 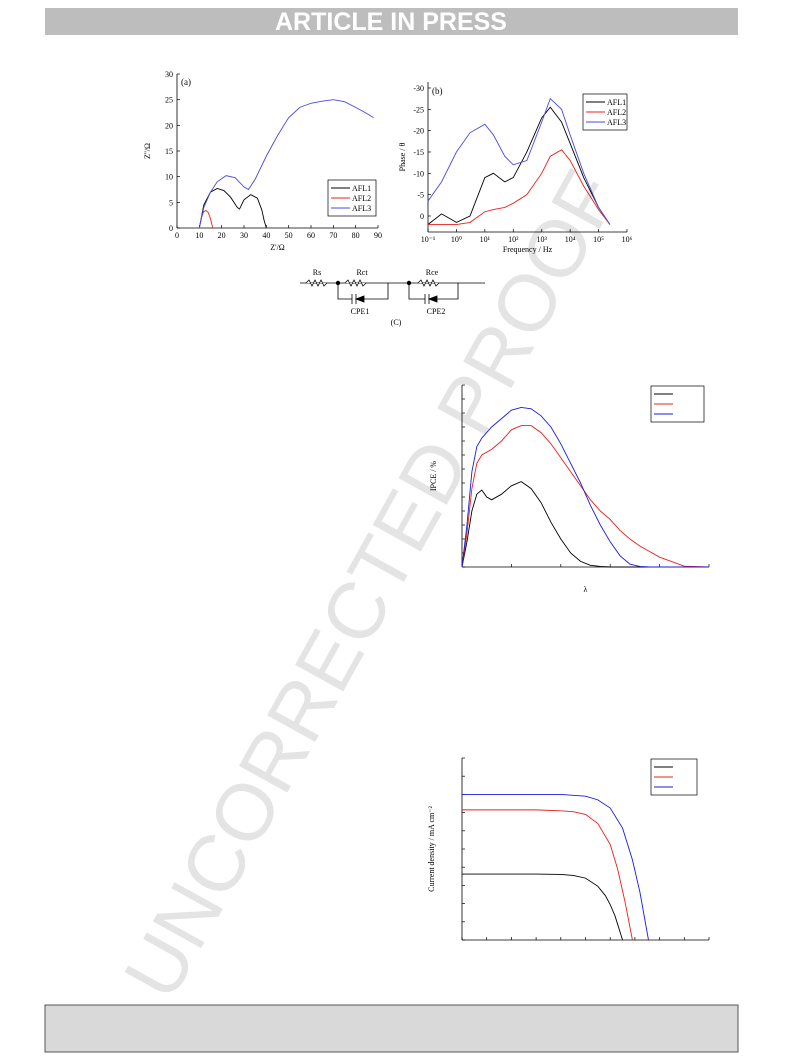 What do you see at coordinates (513, 239) in the screenshot?
I see `x-tick-label: 10²` at bounding box center [513, 239].